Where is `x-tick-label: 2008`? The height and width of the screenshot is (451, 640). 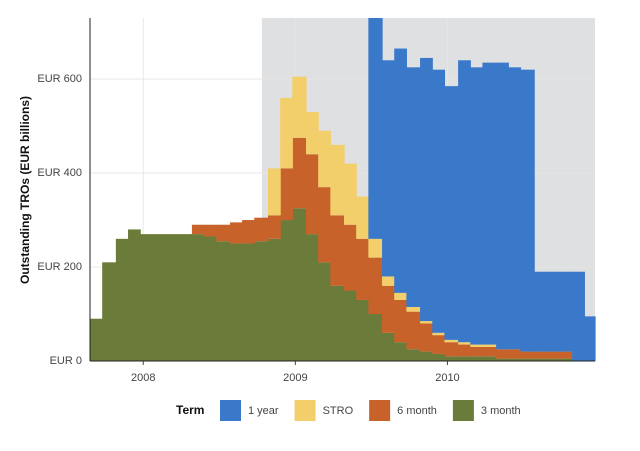 x-tick-label: 2008 is located at coordinates (143, 378).